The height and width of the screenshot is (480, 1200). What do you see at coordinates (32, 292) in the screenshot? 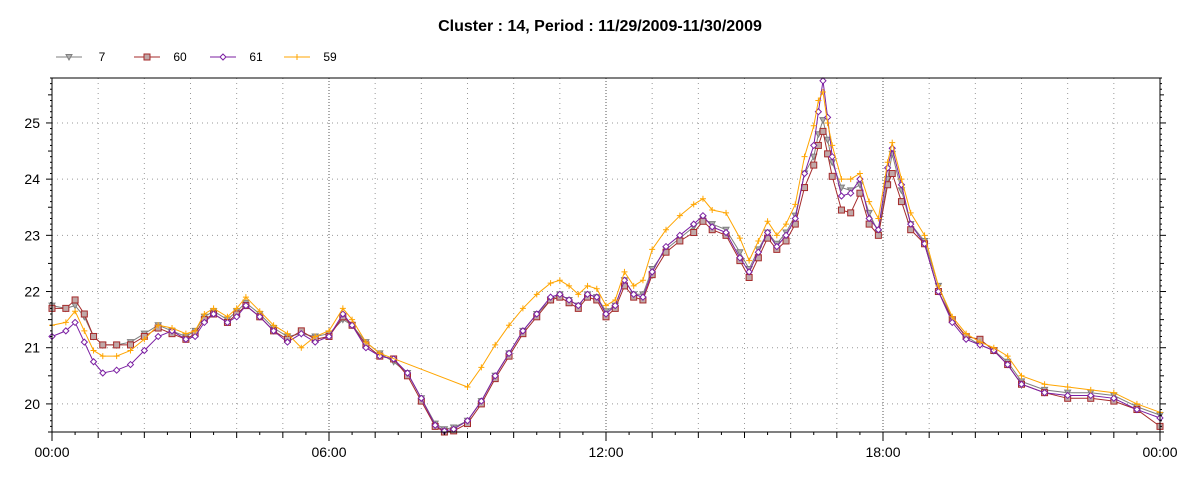
I see `tick-label-y: 22` at bounding box center [32, 292].